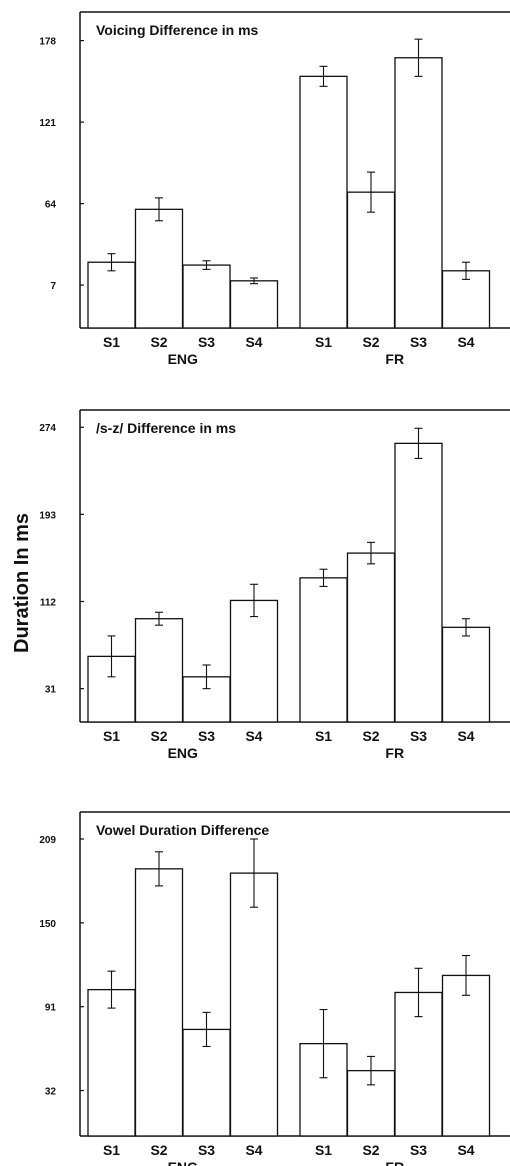 This screenshot has height=1166, width=510. What do you see at coordinates (47, 840) in the screenshot?
I see `y-tick-label: 209` at bounding box center [47, 840].